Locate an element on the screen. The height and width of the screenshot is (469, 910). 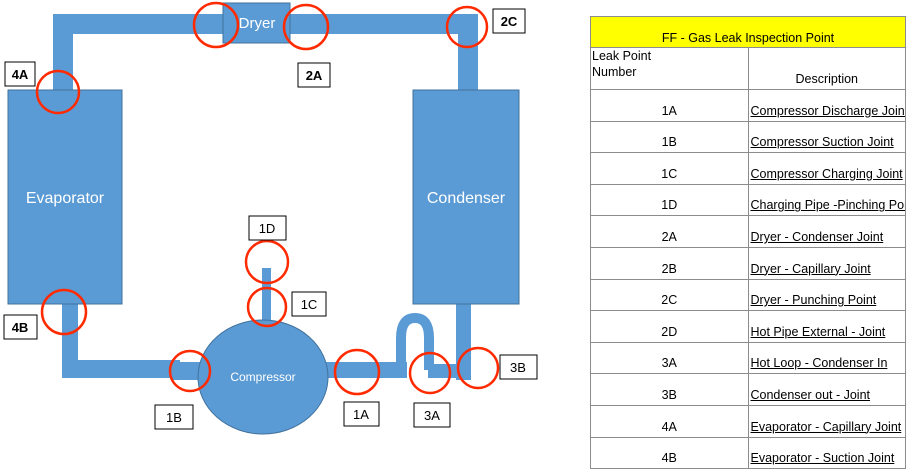
callout-3a-text: 3A is located at coordinates (432, 415).